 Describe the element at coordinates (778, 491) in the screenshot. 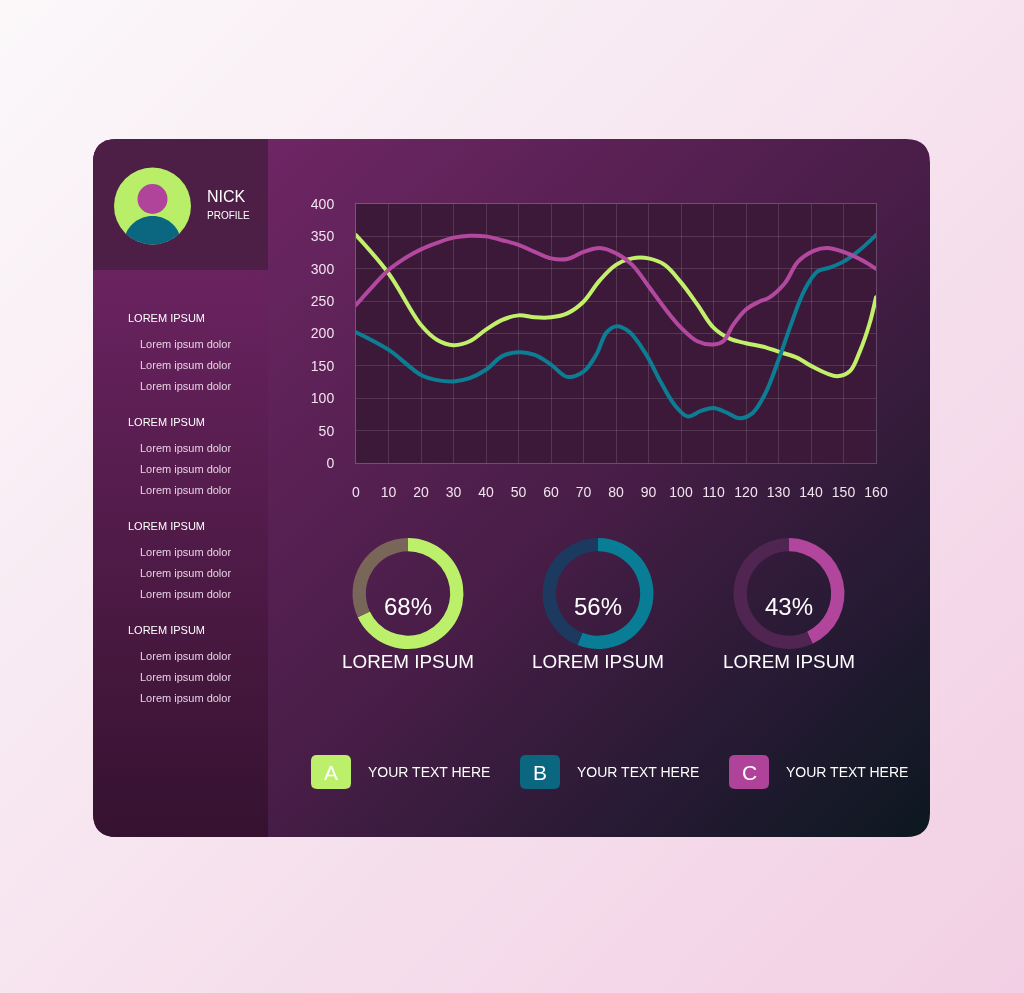

I see `x-tick-label: 130` at that location.